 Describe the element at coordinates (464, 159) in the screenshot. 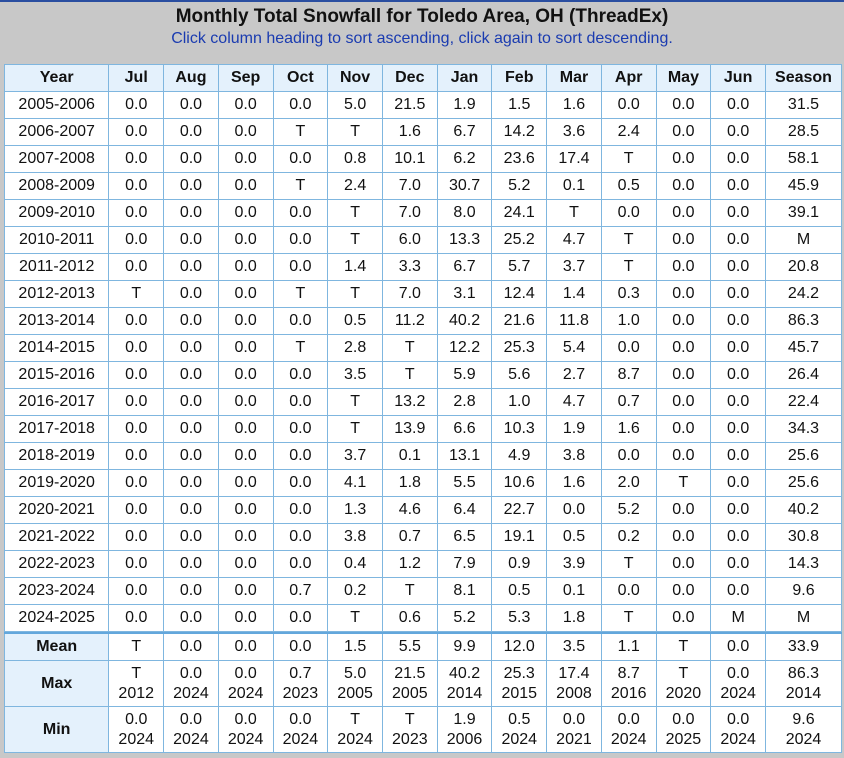

I see `snowfall-cell-jan: 6.2` at that location.